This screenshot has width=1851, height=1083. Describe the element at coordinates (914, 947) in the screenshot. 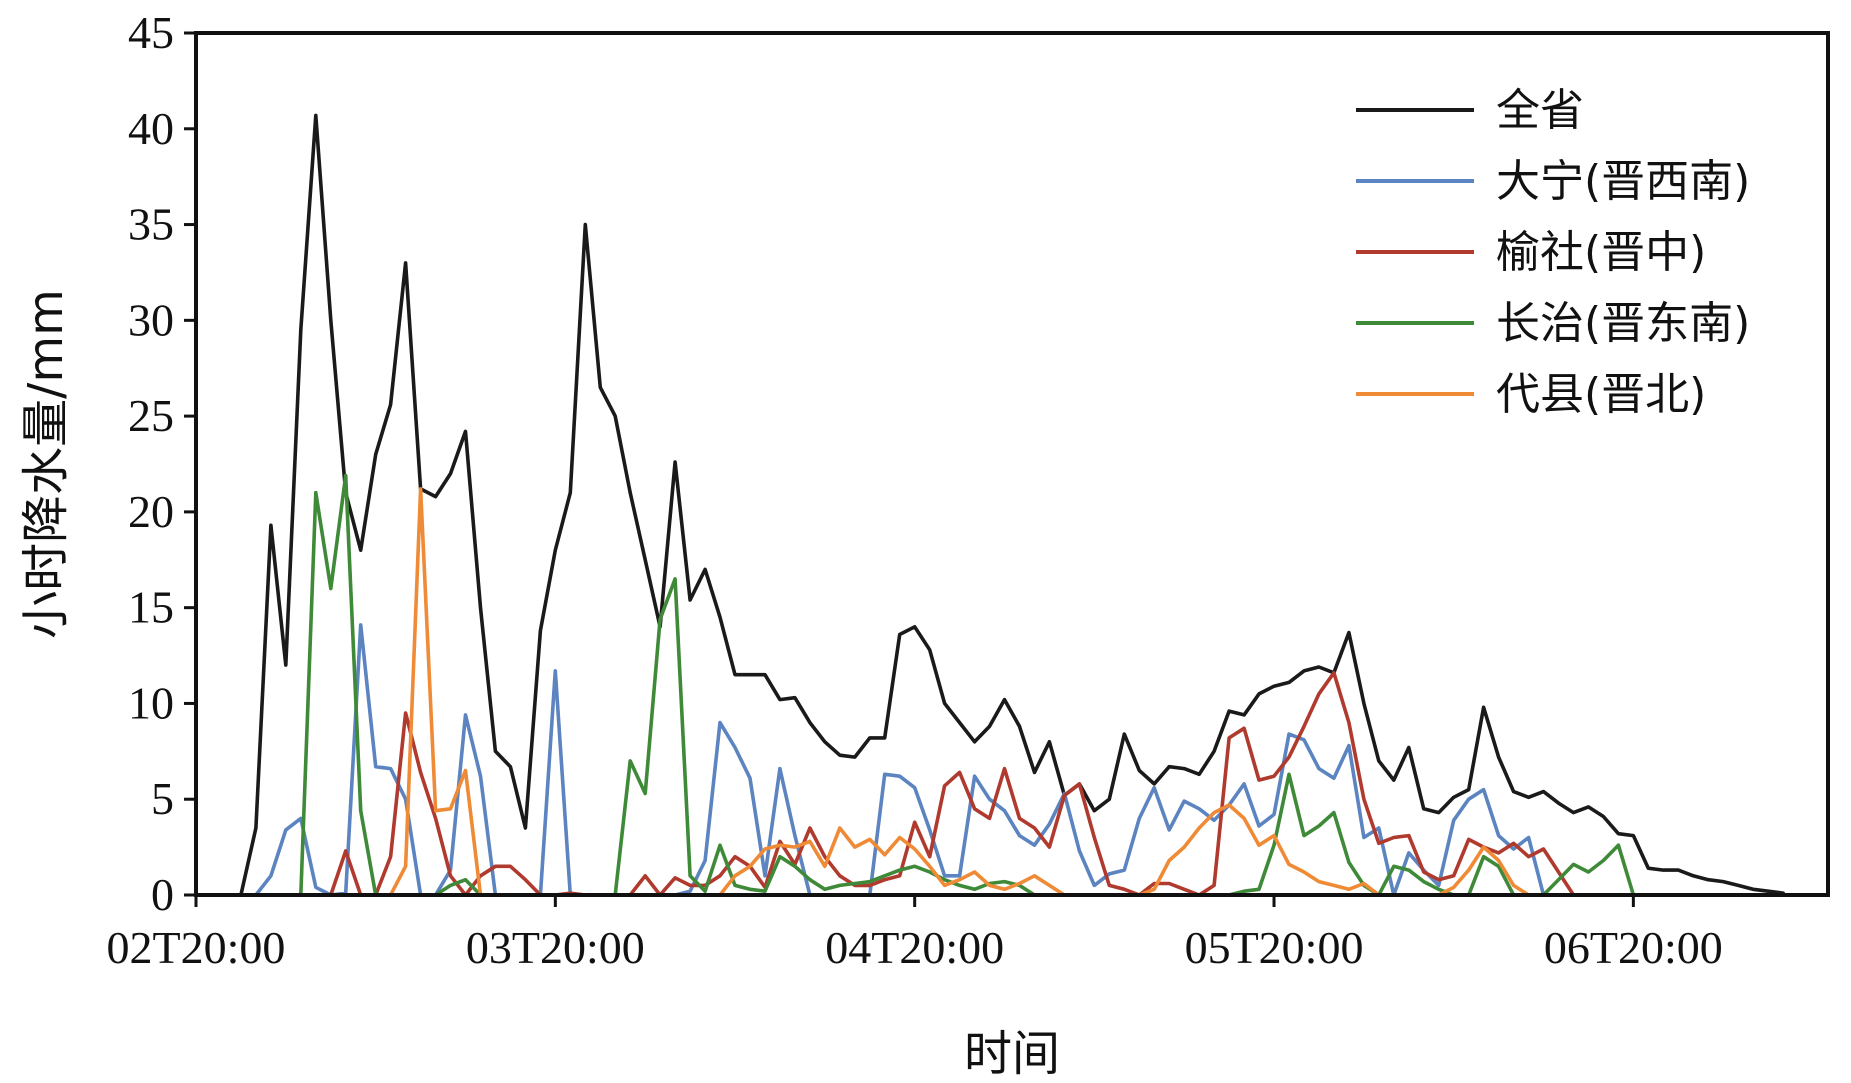

I see `x-tick-label-2: 04T20:00` at that location.